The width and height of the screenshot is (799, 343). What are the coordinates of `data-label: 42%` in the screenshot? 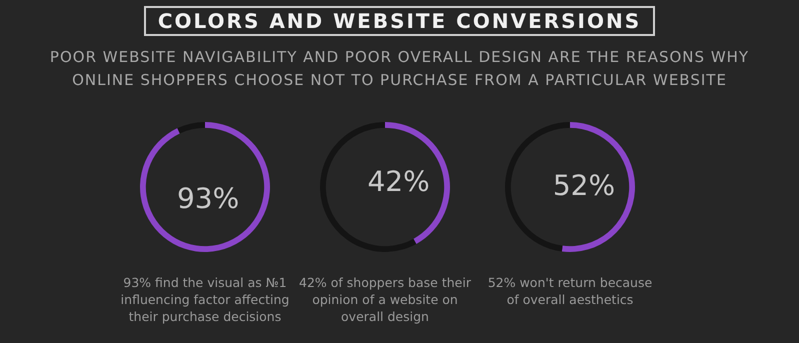 It's located at (398, 181).